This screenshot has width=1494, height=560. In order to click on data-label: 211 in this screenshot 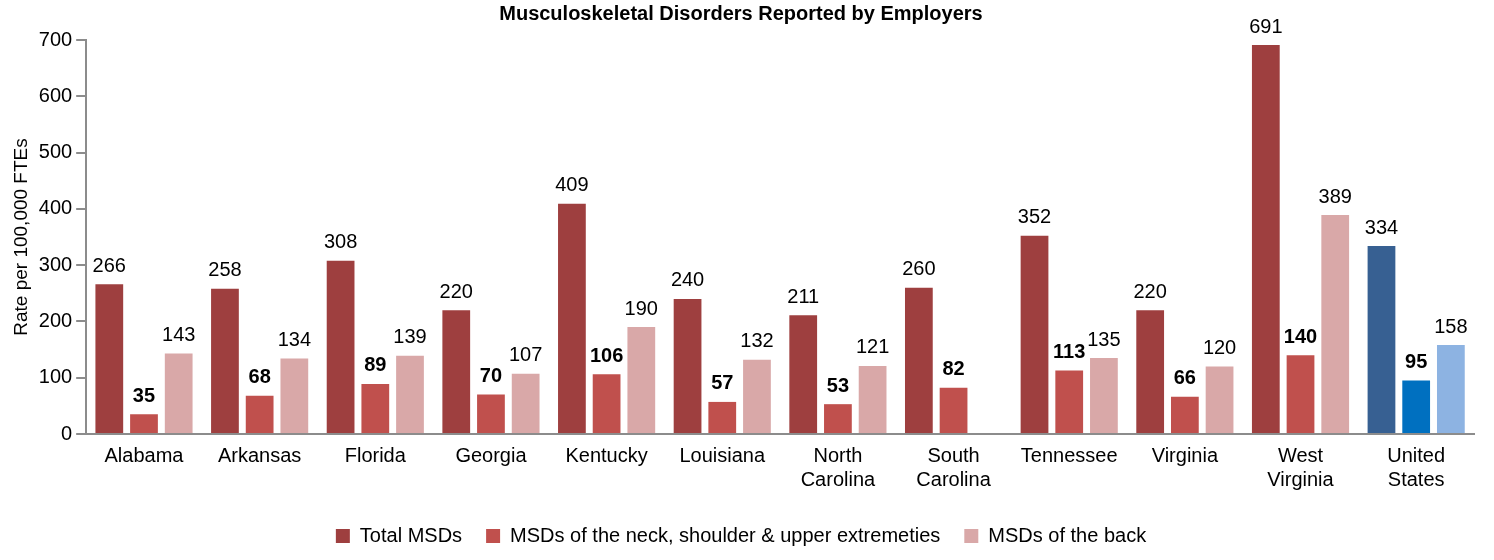, I will do `click(803, 295)`.